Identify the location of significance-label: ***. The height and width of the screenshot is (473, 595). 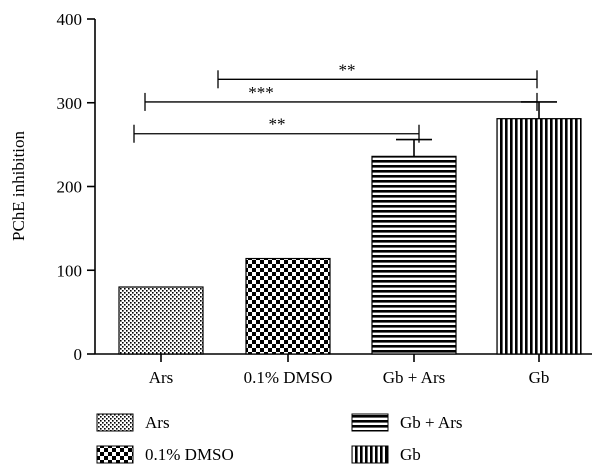
(261, 92).